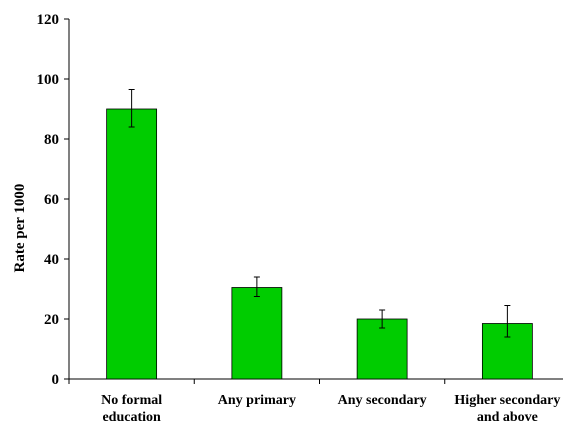 Image resolution: width=563 pixels, height=422 pixels. I want to click on y-tick-label: 80, so click(51, 140).